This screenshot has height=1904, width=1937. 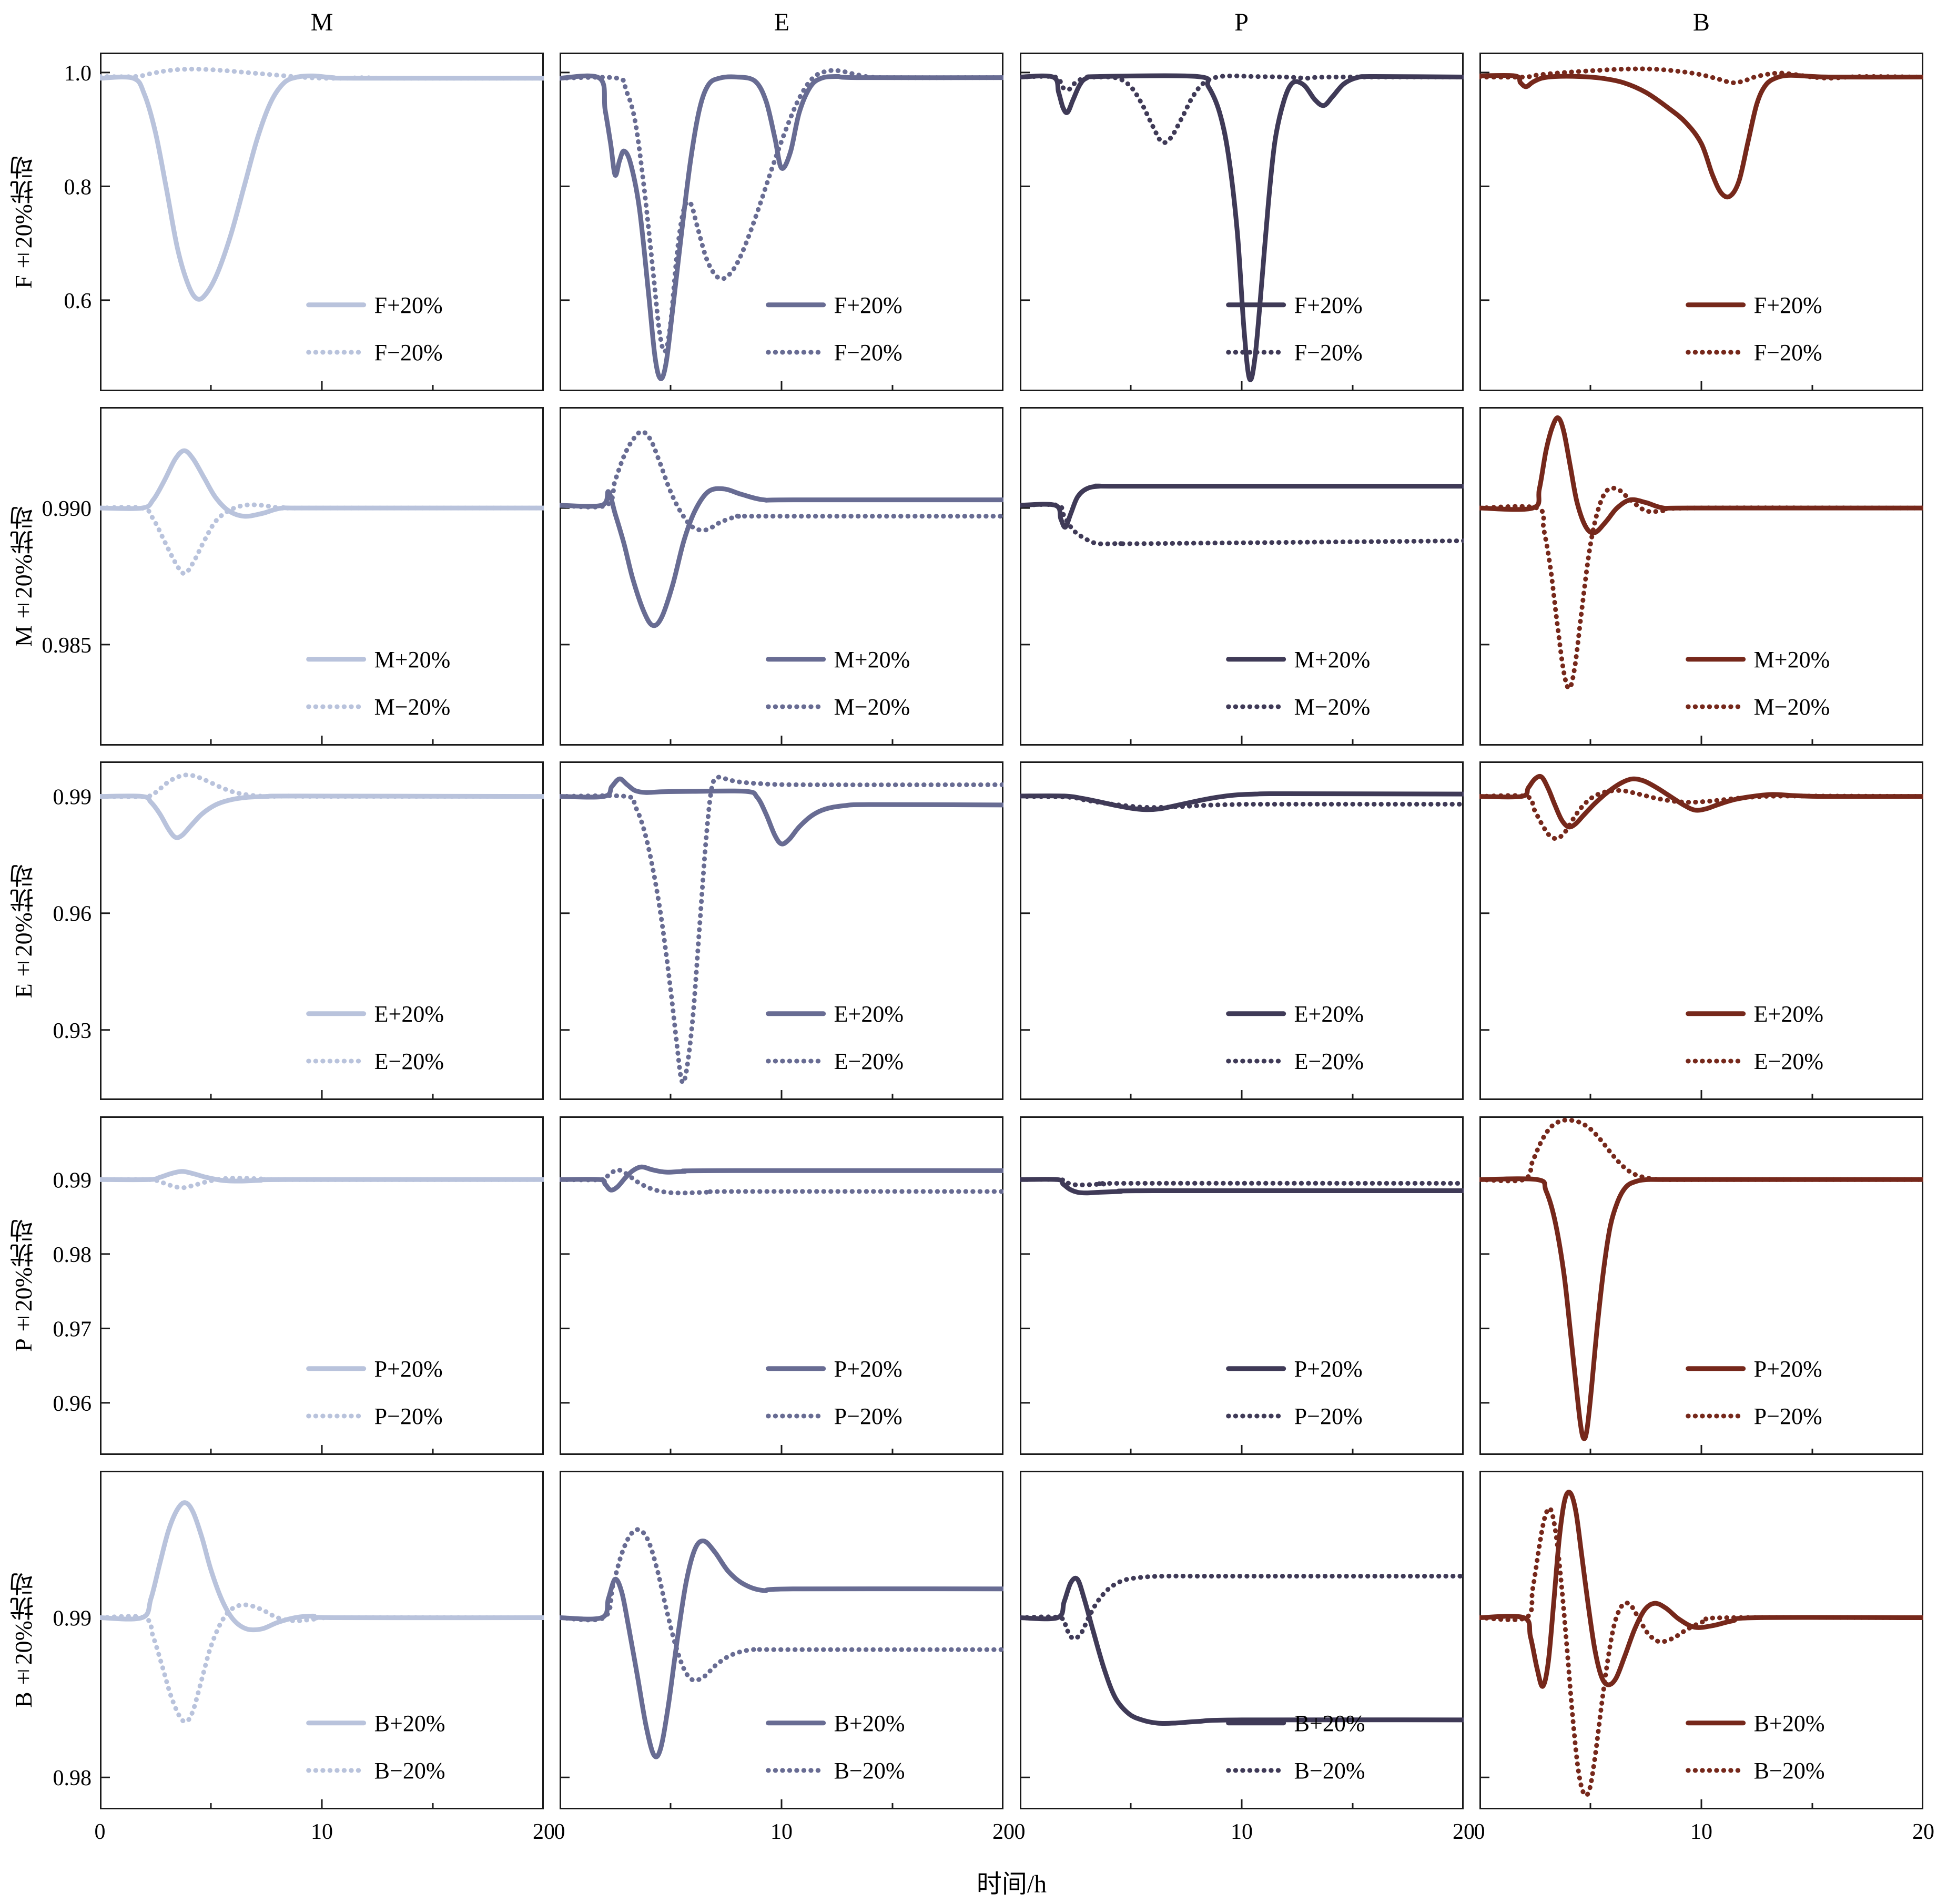 I want to click on subplot-F-M: 1.0 0.8 0.6 F+20% F−20%, so click(x=304, y=222).